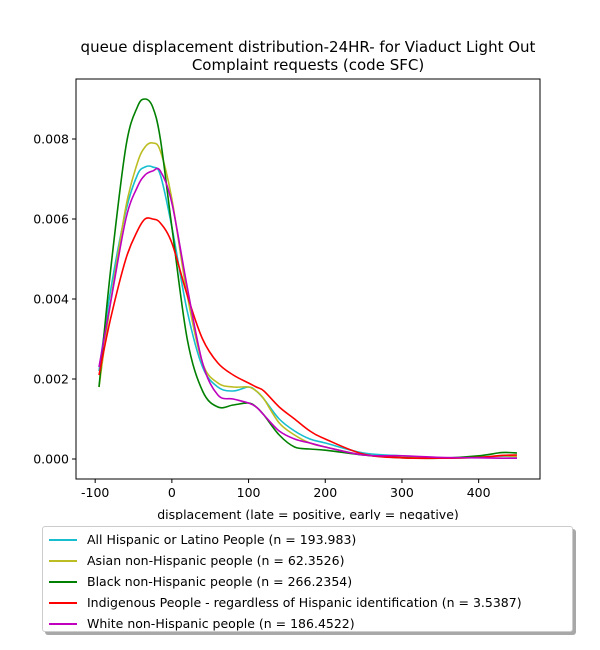 The image size is (600, 650). I want to click on x-tick-label: -100, so click(95, 492).